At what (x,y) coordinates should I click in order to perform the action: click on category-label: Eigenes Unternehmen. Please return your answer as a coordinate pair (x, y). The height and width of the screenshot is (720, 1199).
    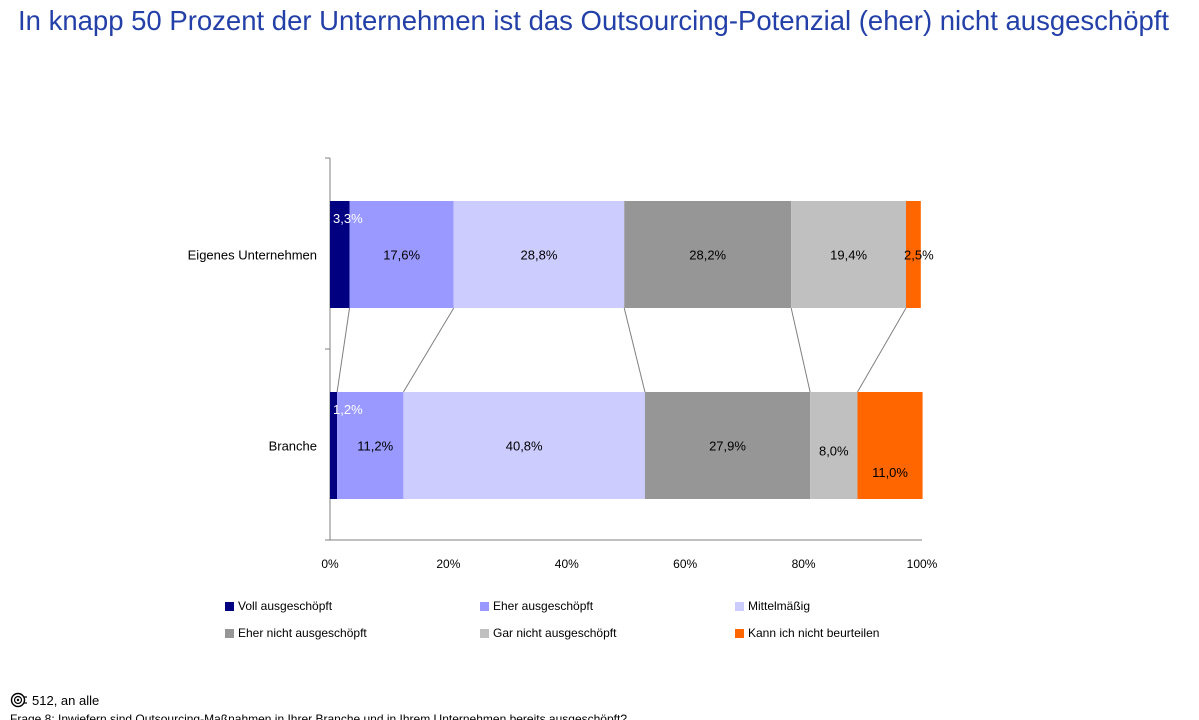
    Looking at the image, I should click on (252, 255).